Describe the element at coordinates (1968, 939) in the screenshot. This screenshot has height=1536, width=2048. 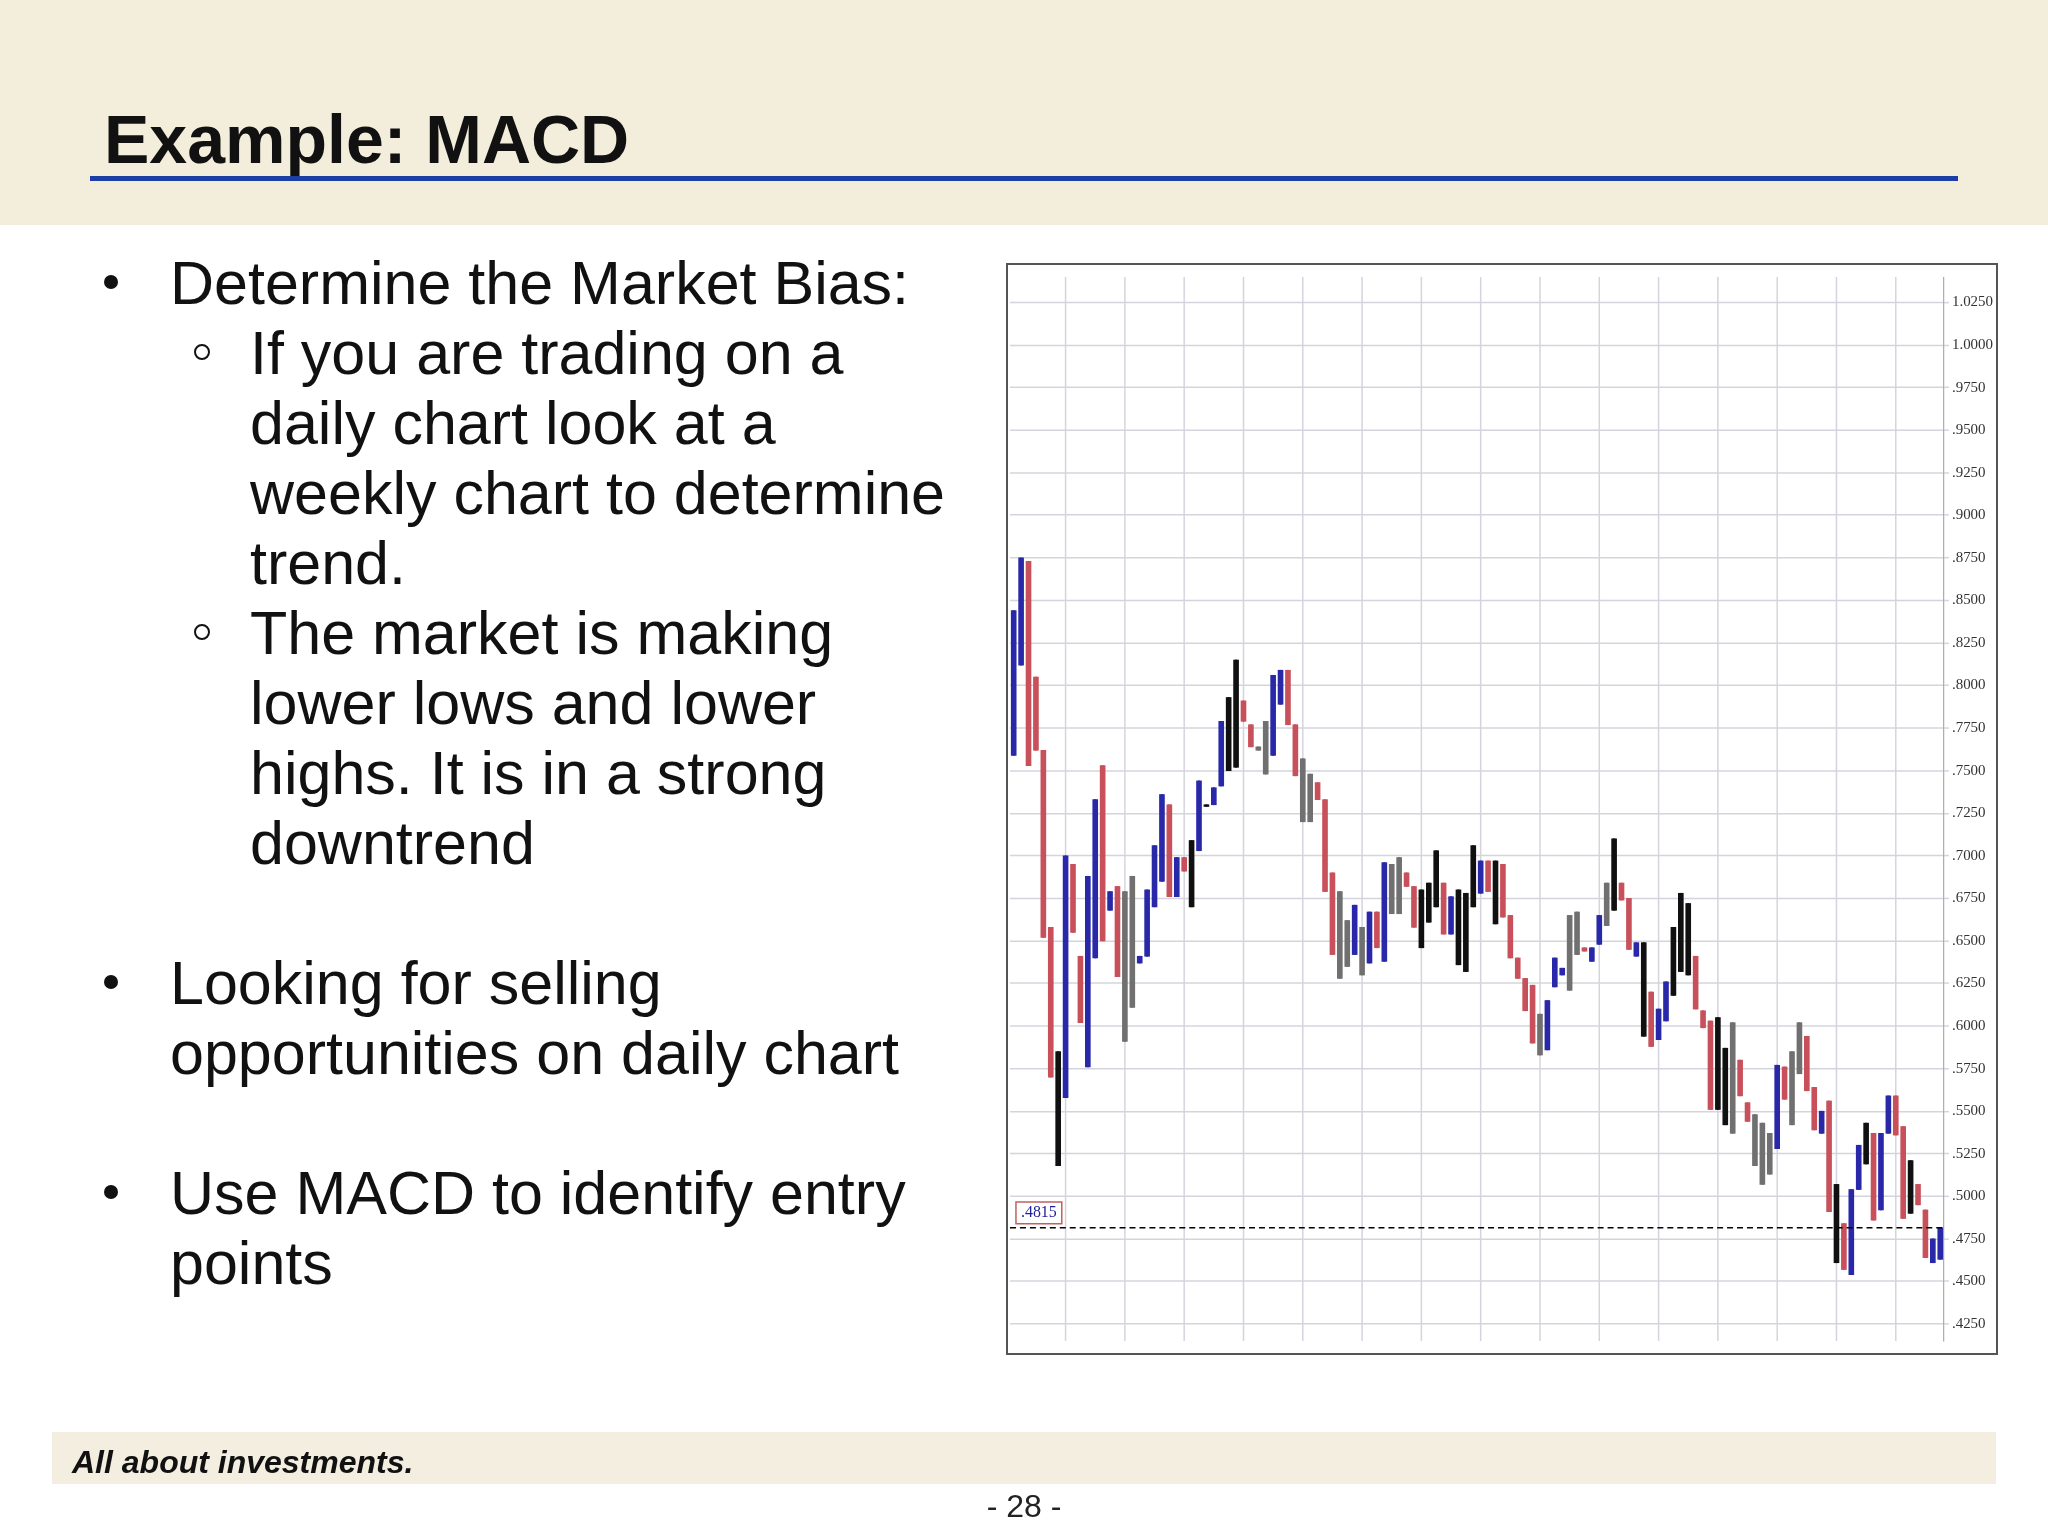
I see `y-tick-label: .6500` at that location.